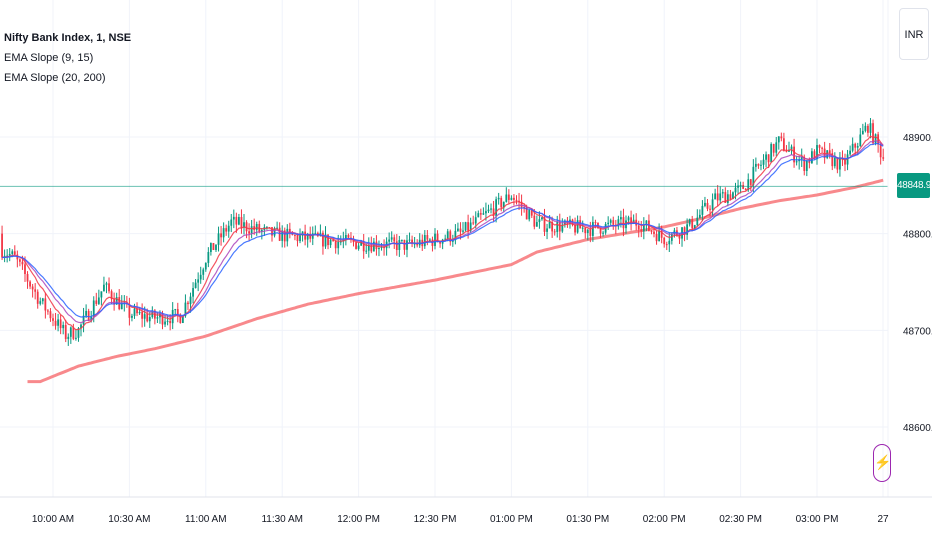  What do you see at coordinates (282, 519) in the screenshot?
I see `time-tick-label: 11:30 AM` at bounding box center [282, 519].